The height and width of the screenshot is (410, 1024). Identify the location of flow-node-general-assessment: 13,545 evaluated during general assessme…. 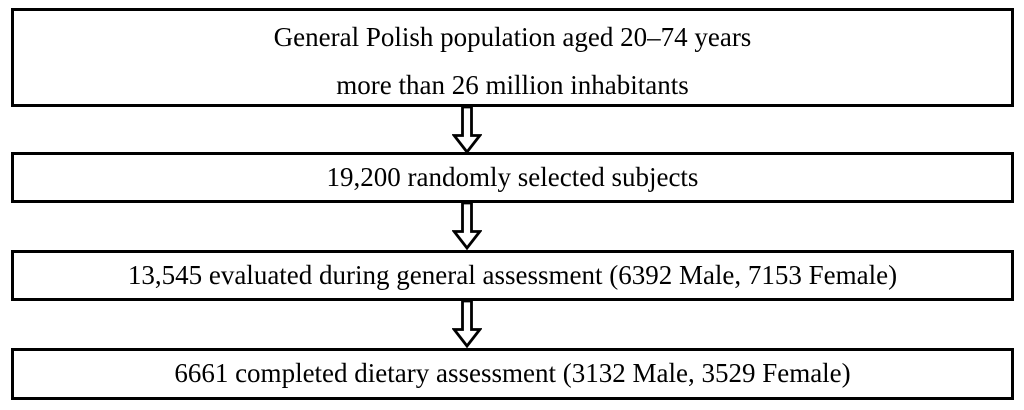
(512, 275).